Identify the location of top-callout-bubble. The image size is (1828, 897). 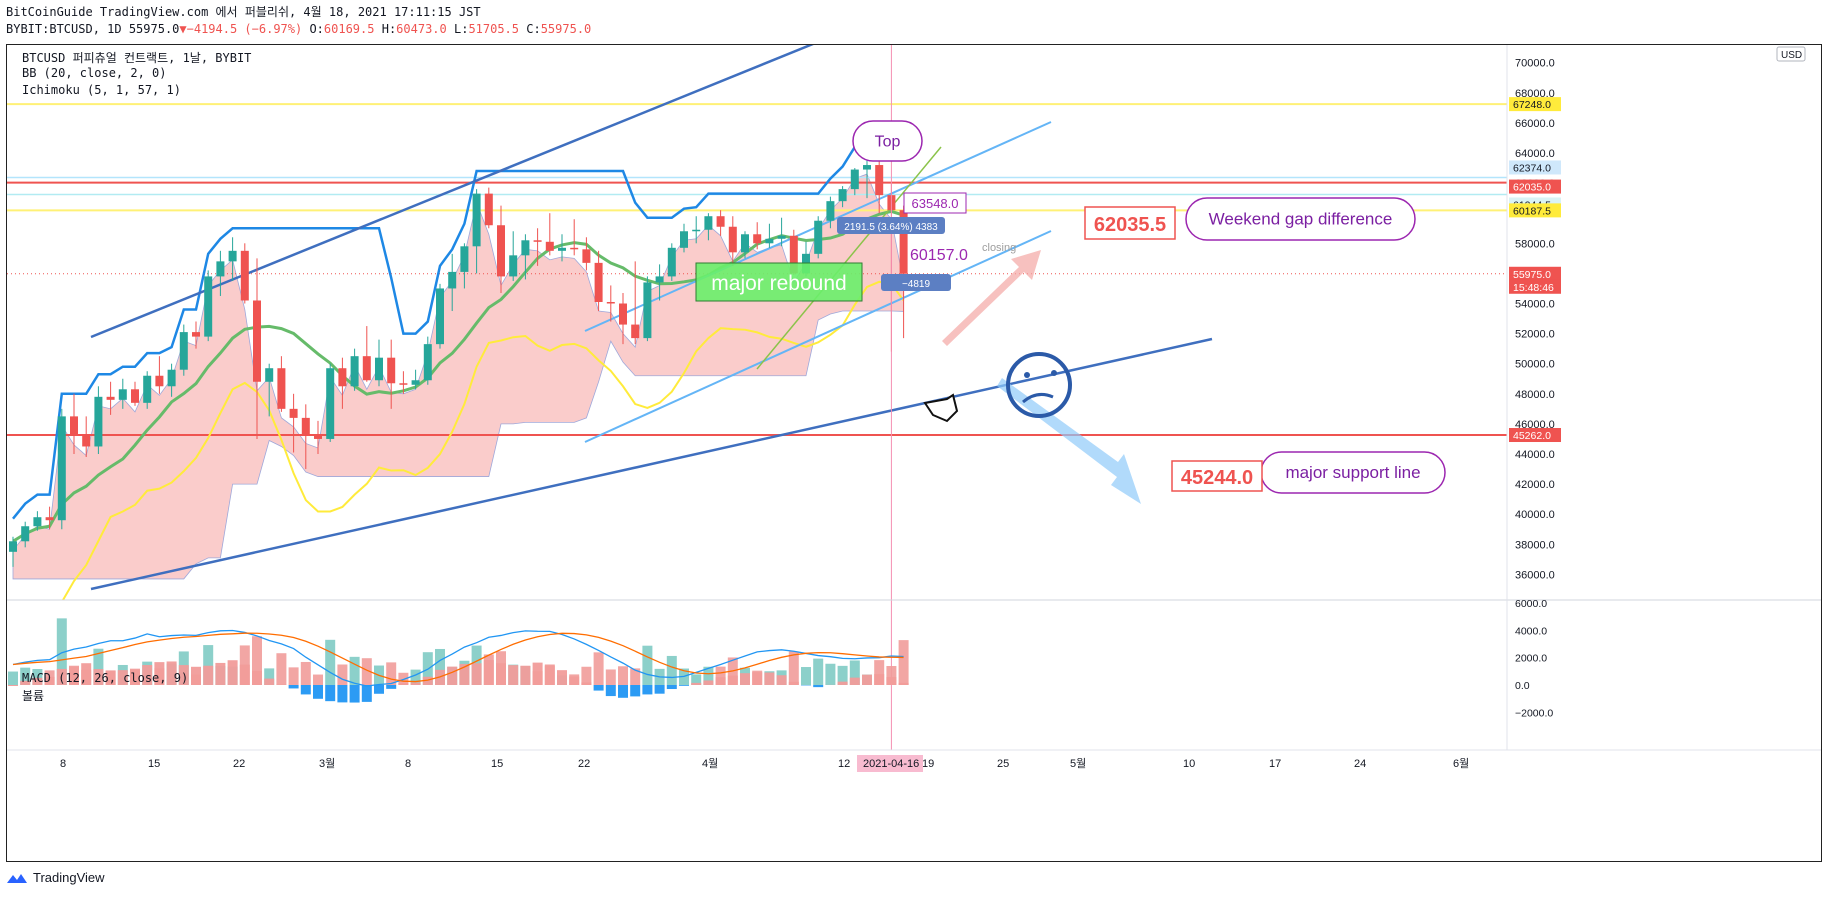
(887, 141).